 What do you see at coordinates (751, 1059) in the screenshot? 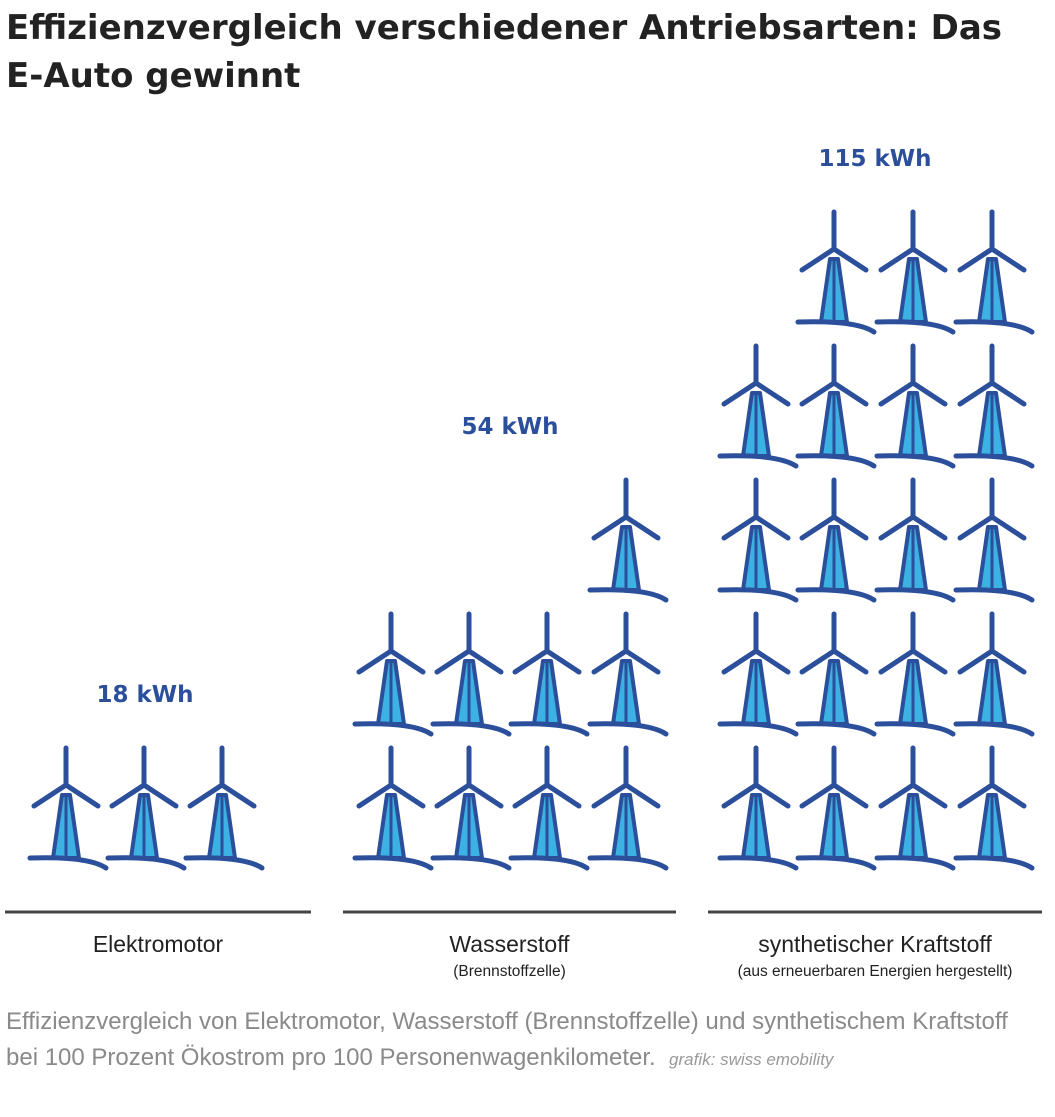
I see `image-credit: grafik: swiss emobility` at bounding box center [751, 1059].